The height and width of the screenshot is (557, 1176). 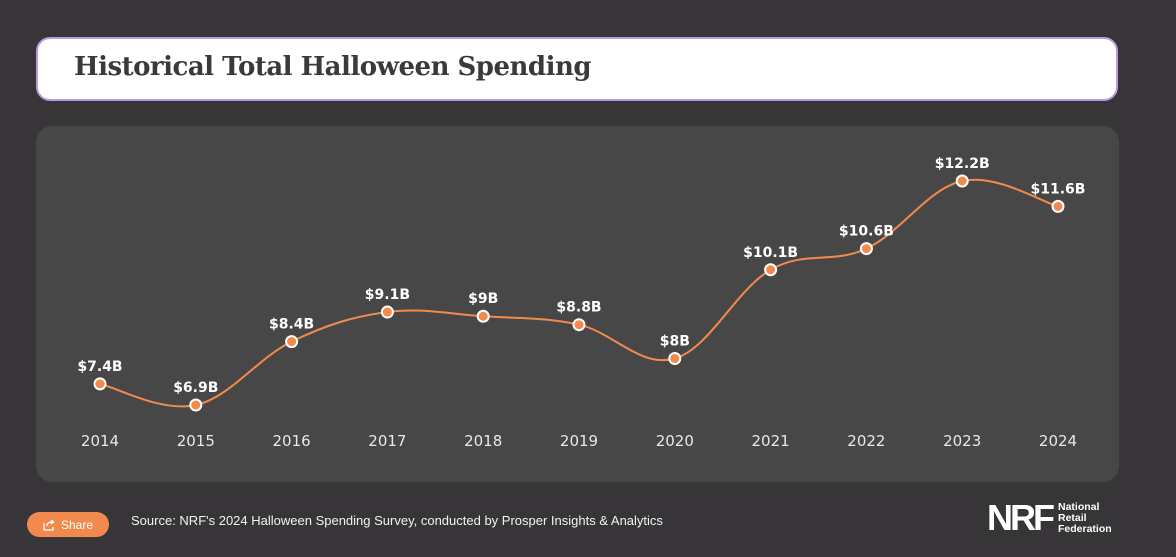 What do you see at coordinates (675, 342) in the screenshot?
I see `data-label: $8B` at bounding box center [675, 342].